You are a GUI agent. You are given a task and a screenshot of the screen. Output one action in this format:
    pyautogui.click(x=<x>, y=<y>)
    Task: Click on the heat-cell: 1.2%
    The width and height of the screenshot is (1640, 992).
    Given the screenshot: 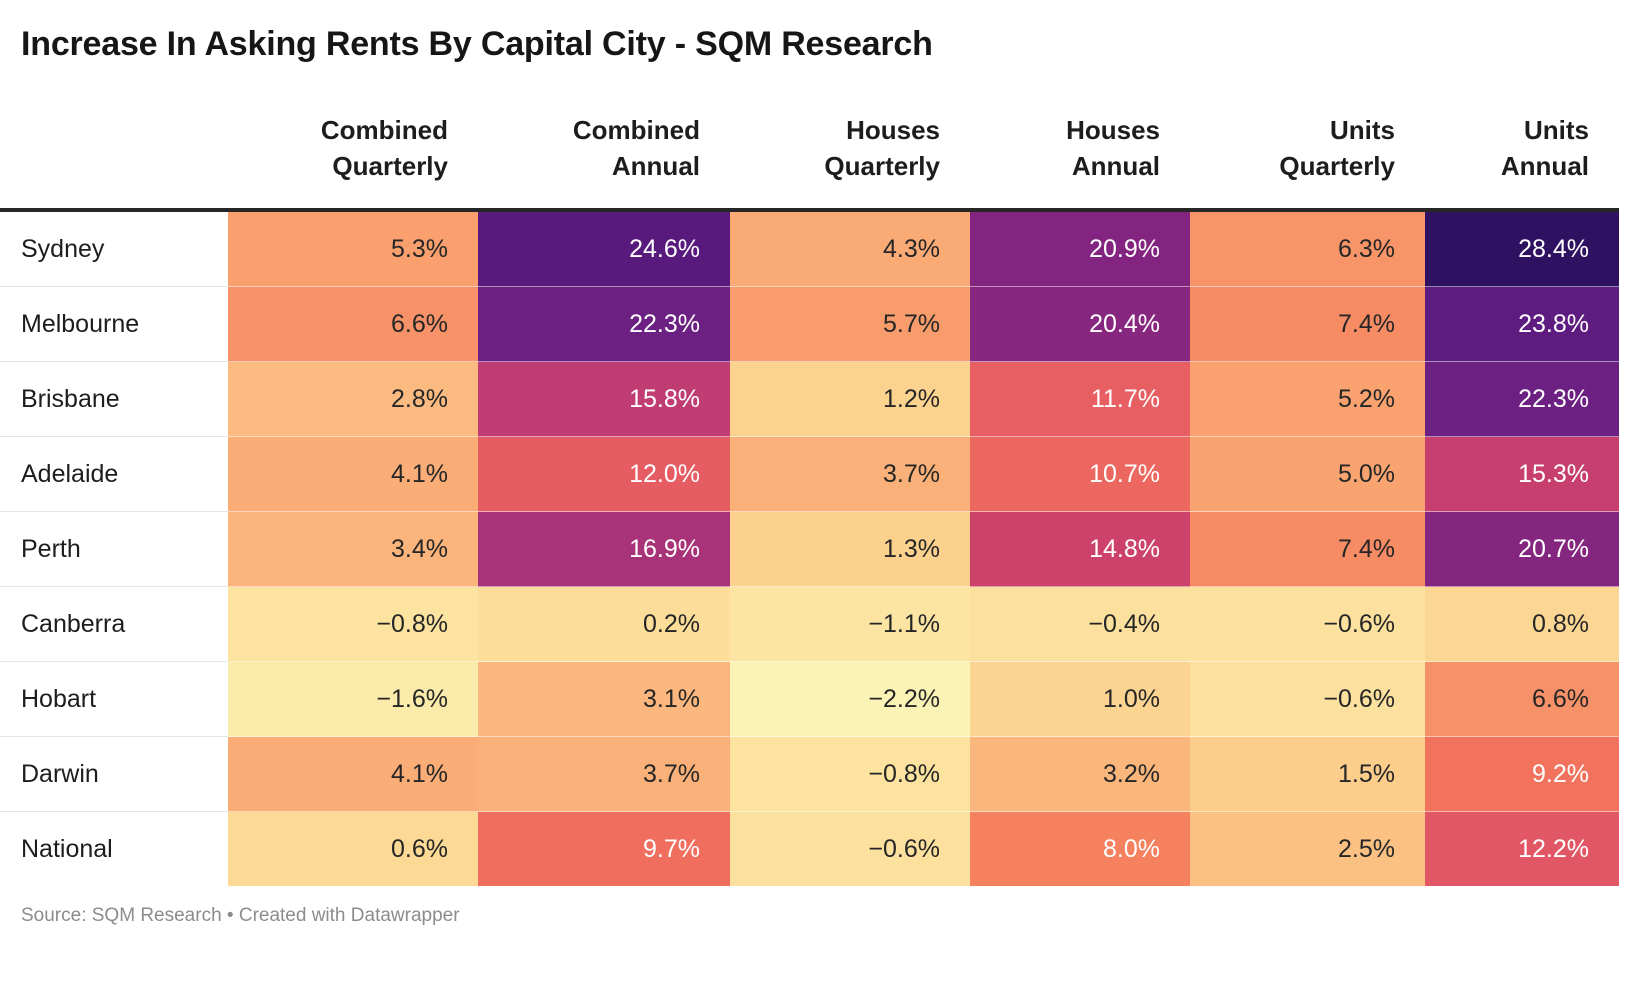 What is the action you would take?
    pyautogui.click(x=850, y=399)
    